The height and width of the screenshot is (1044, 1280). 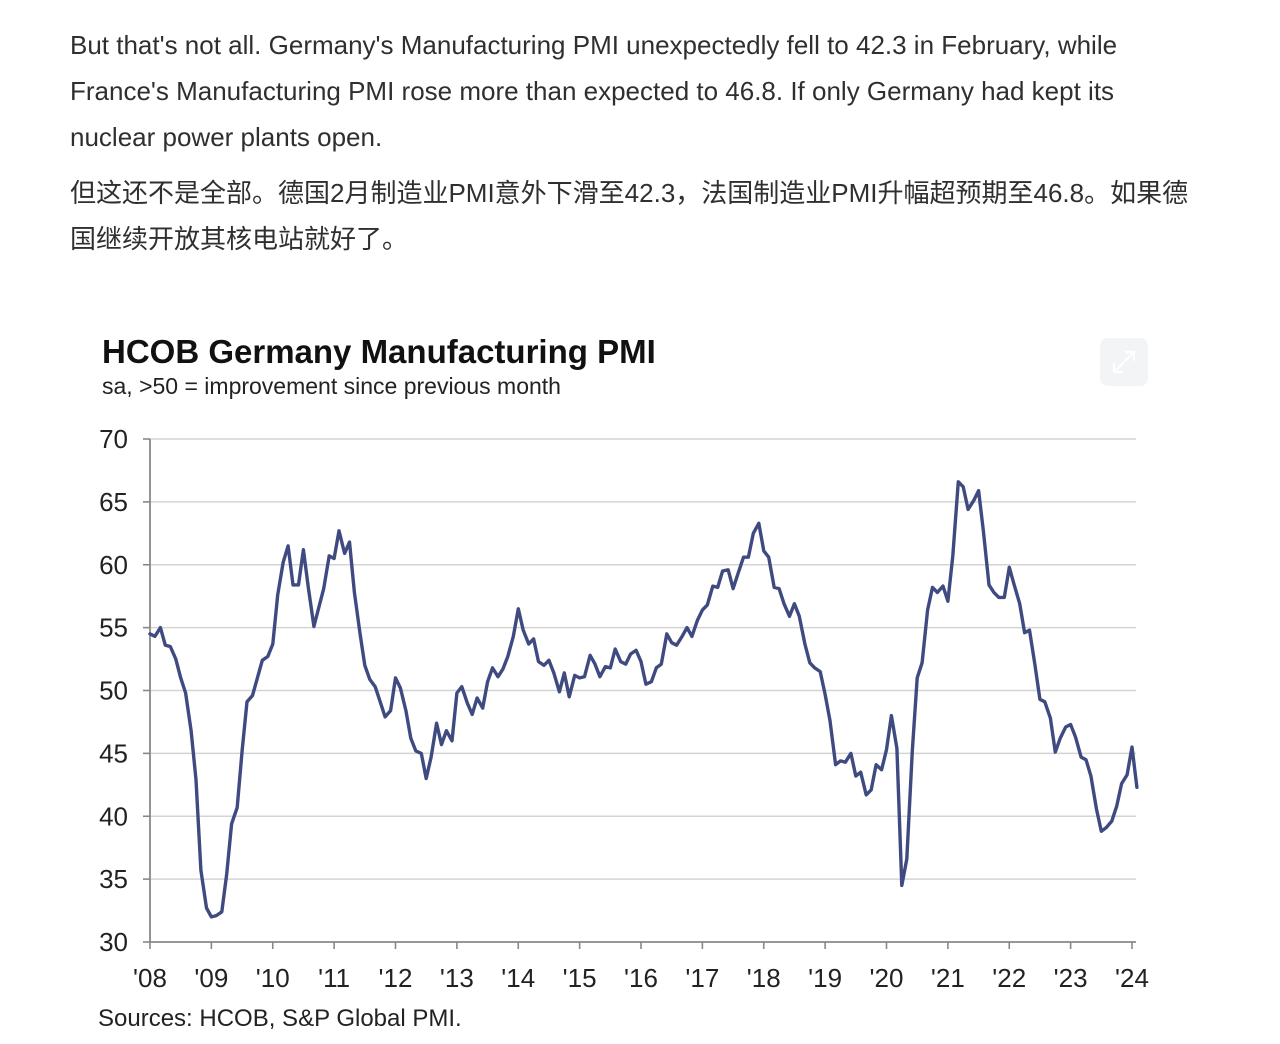 I want to click on x-tick-label: '16, so click(x=641, y=978).